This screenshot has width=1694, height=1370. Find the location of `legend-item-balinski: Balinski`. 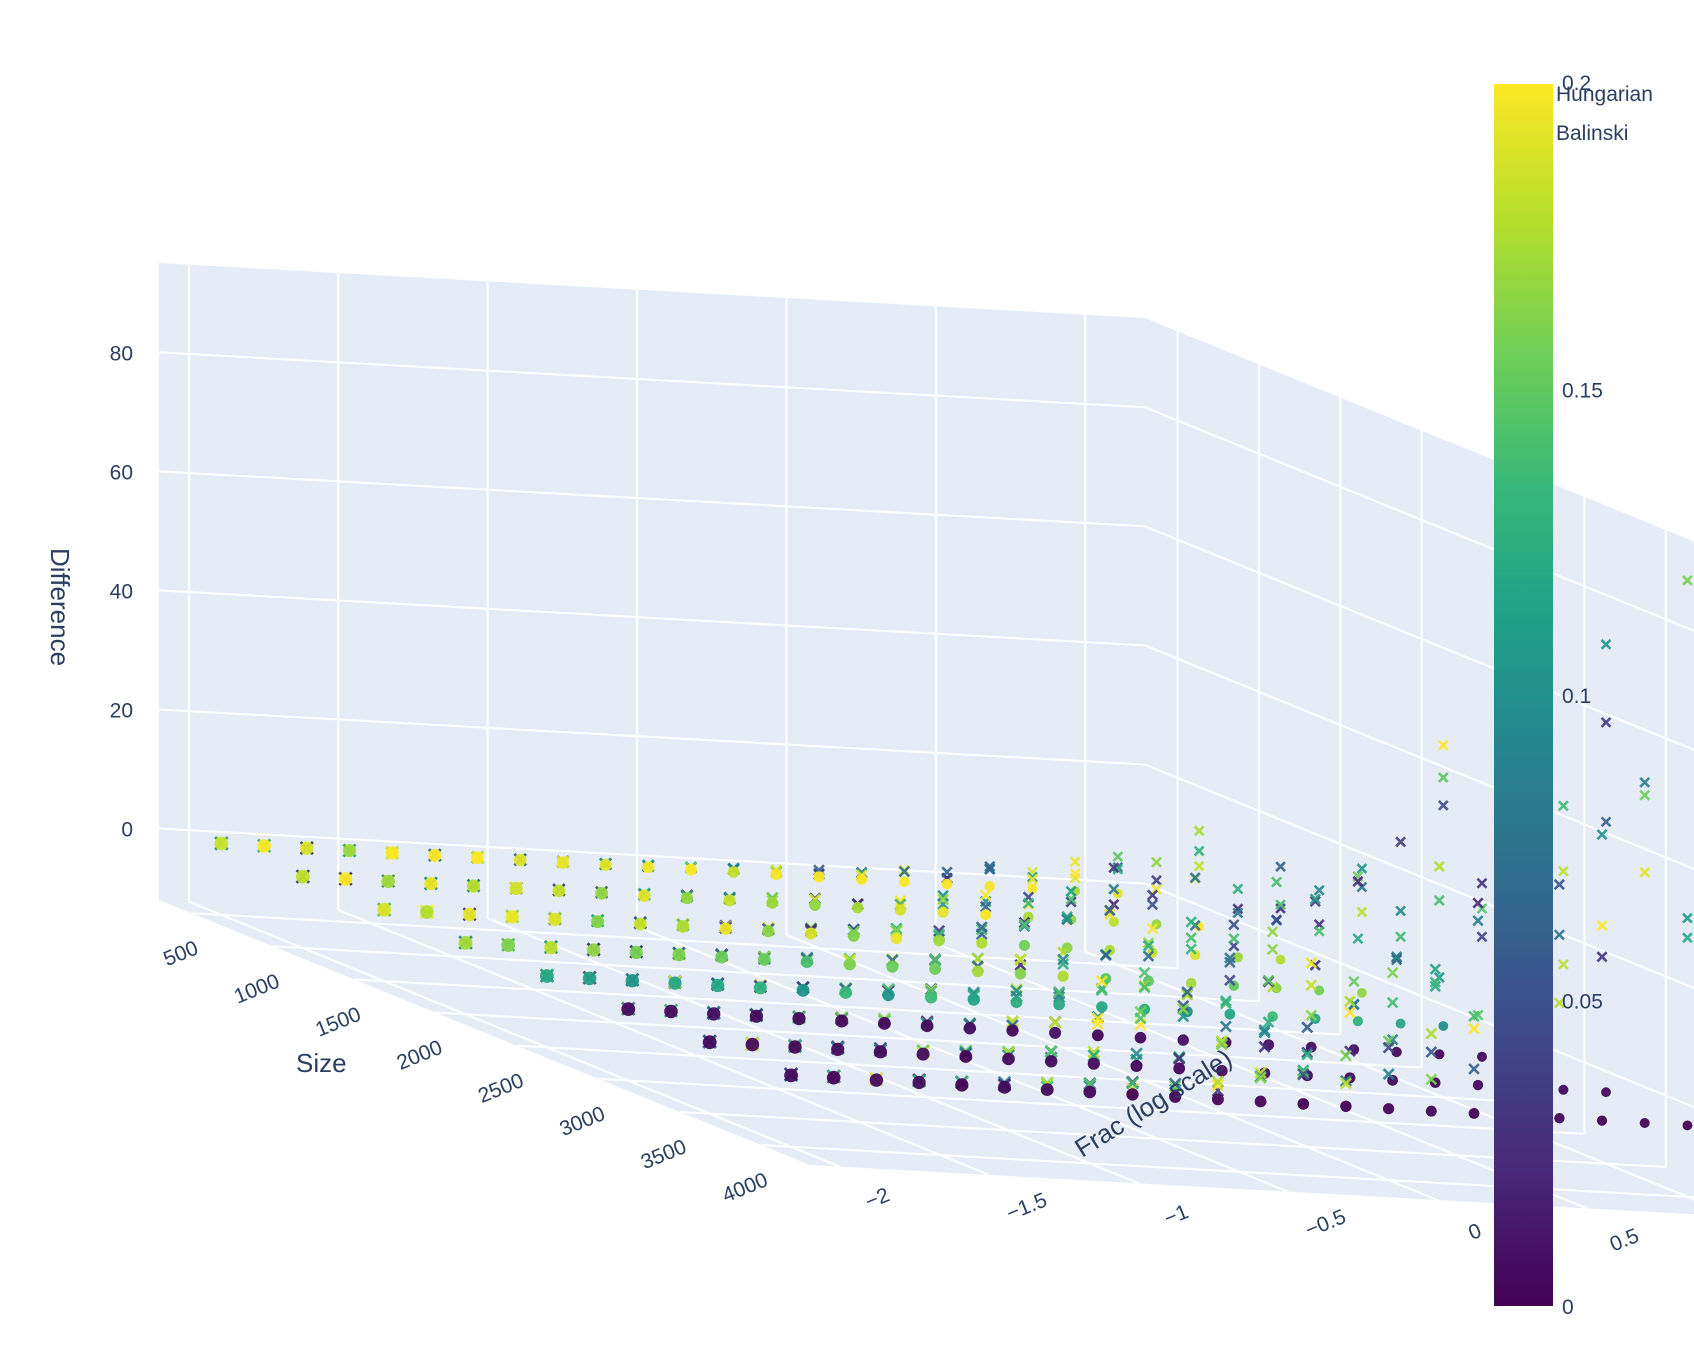

legend-item-balinski: Balinski is located at coordinates (1592, 133).